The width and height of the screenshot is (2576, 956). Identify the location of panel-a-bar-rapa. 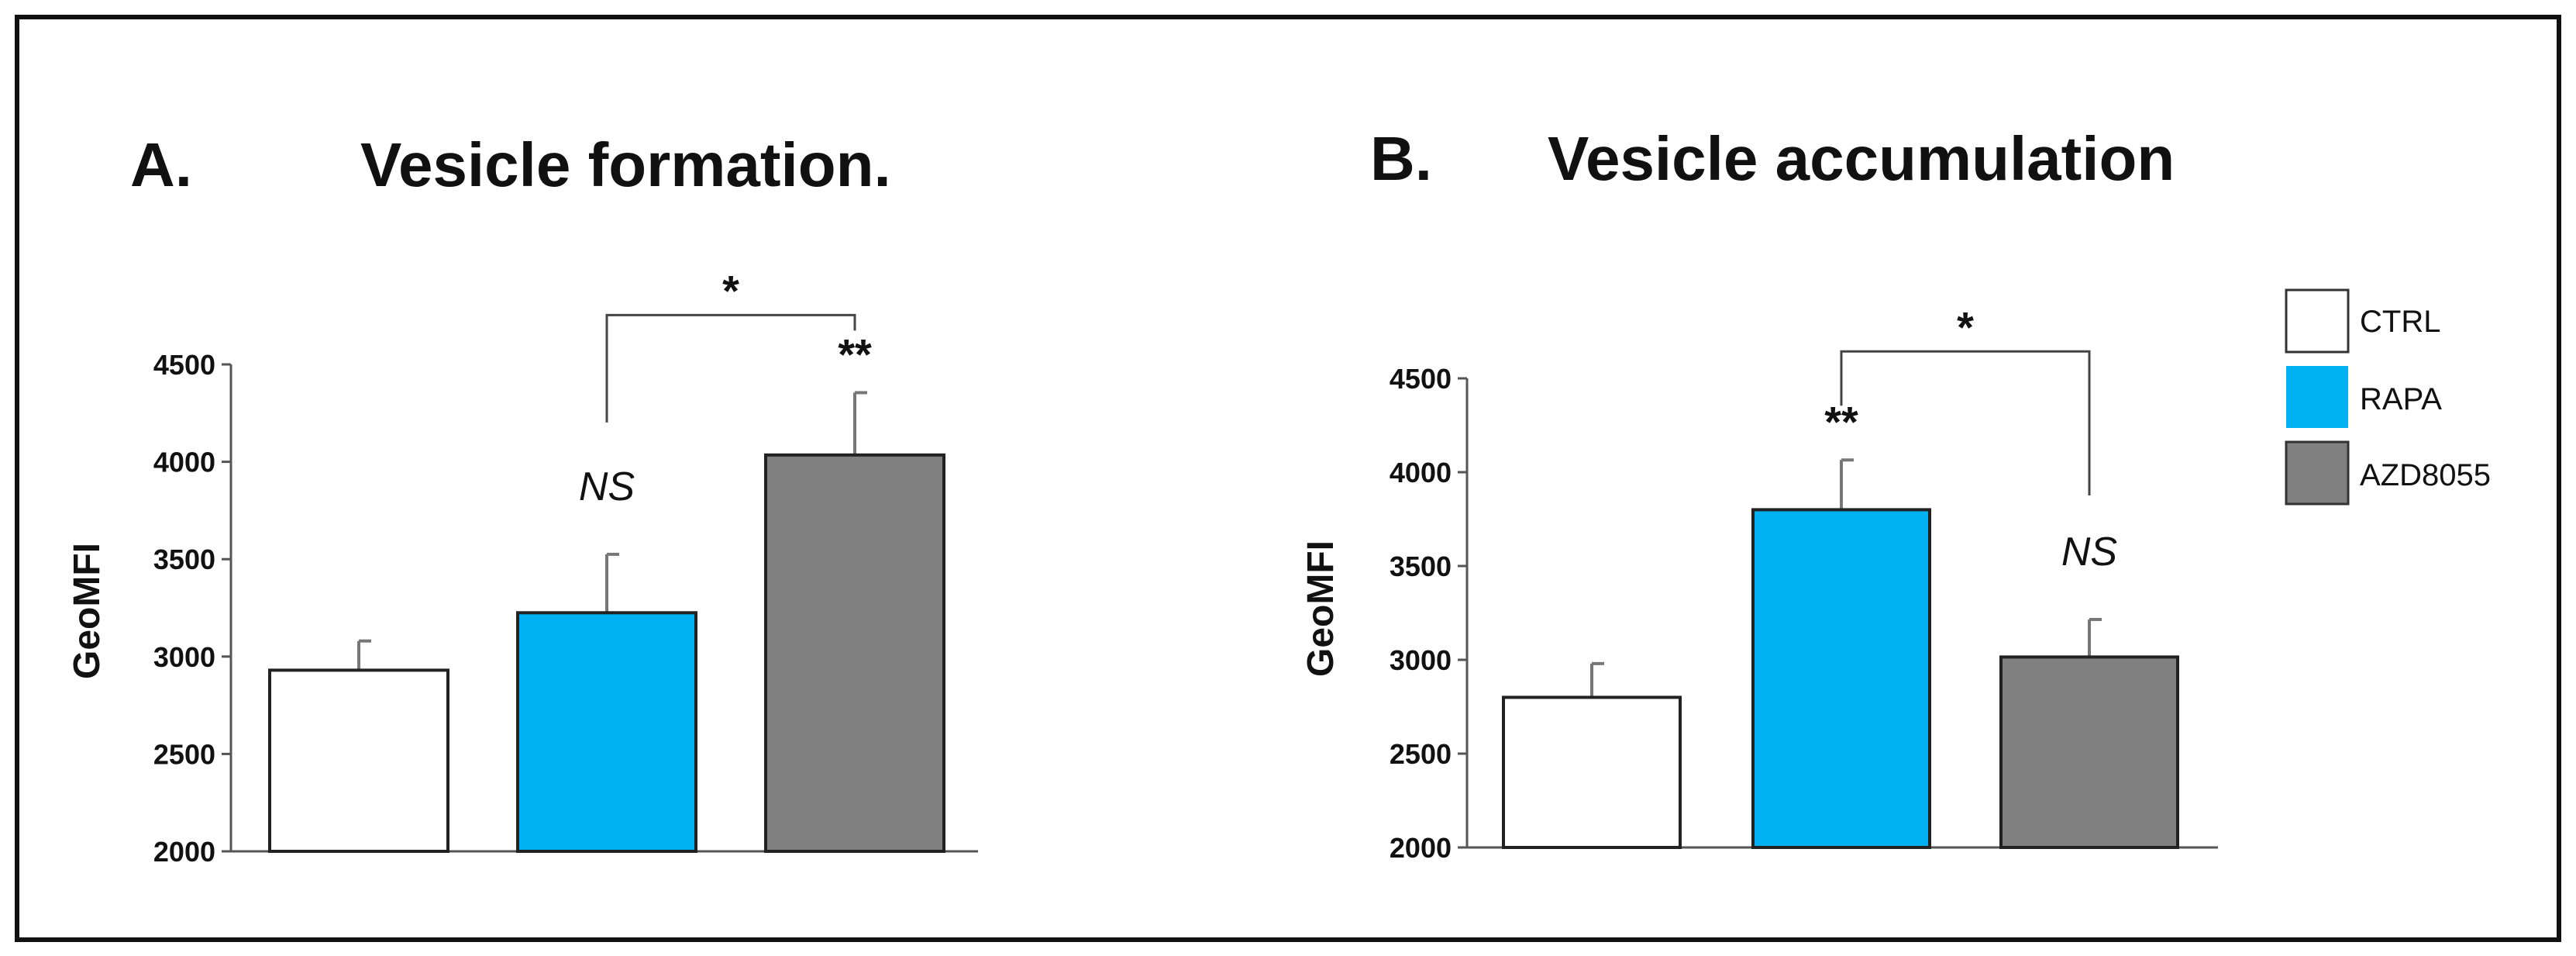
(606, 732).